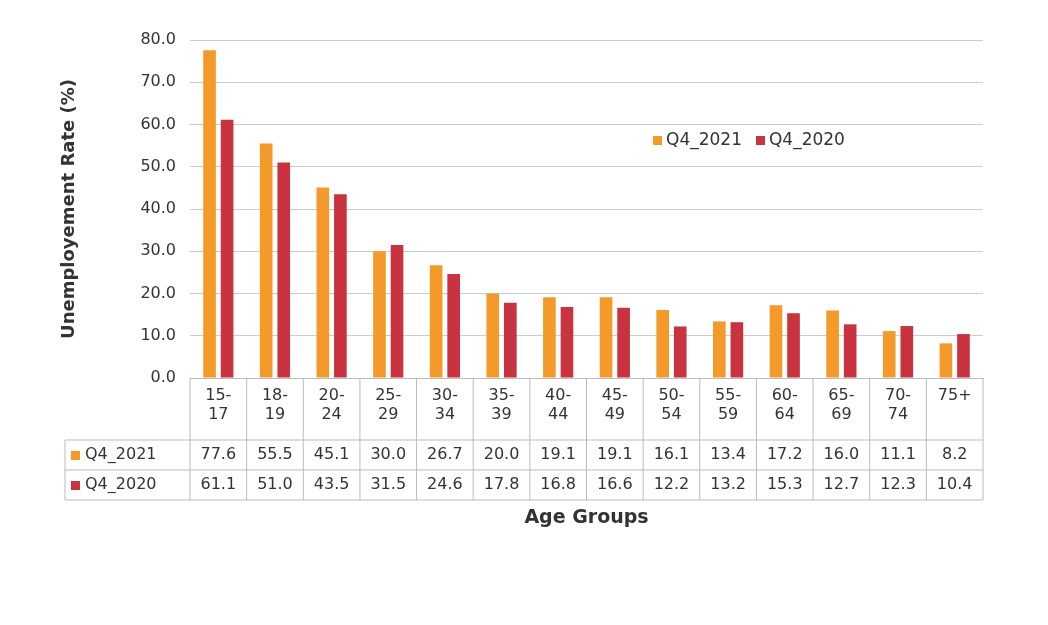  What do you see at coordinates (558, 403) in the screenshot?
I see `x-tick-label: 40-44` at bounding box center [558, 403].